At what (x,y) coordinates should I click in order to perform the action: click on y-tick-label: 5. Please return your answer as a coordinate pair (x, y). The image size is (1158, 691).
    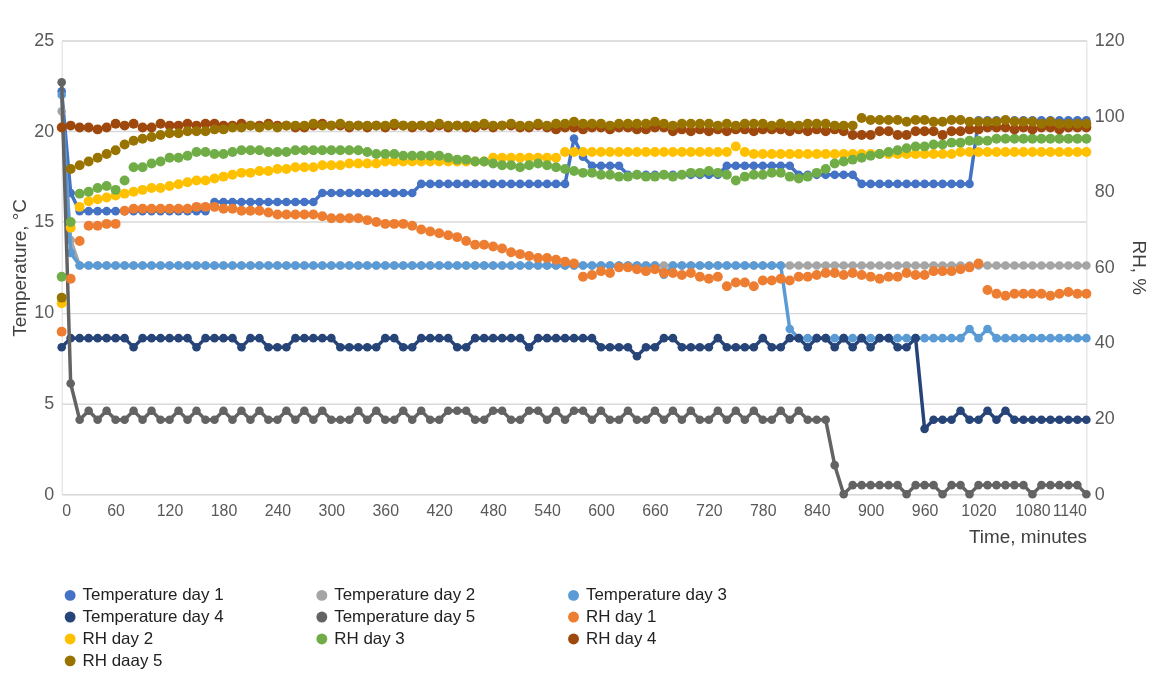
    Looking at the image, I should click on (49, 402).